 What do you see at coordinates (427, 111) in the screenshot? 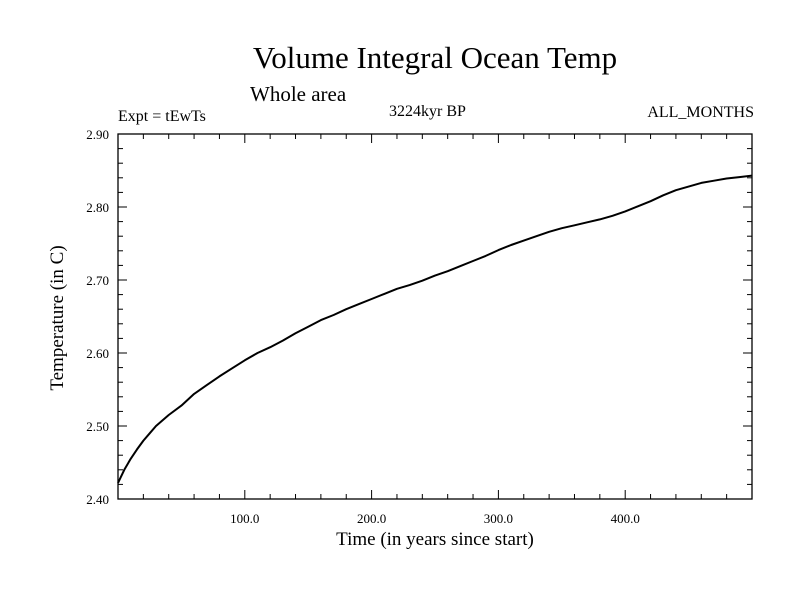
I see `period-label: 3224kyr BP` at bounding box center [427, 111].